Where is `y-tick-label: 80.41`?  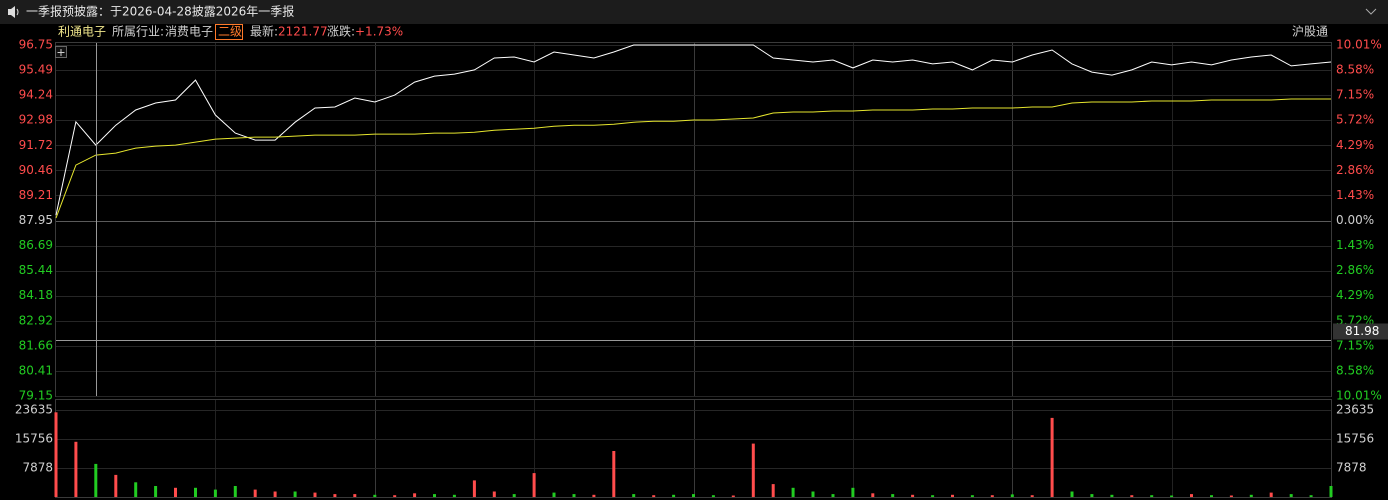 y-tick-label: 80.41 is located at coordinates (36, 370).